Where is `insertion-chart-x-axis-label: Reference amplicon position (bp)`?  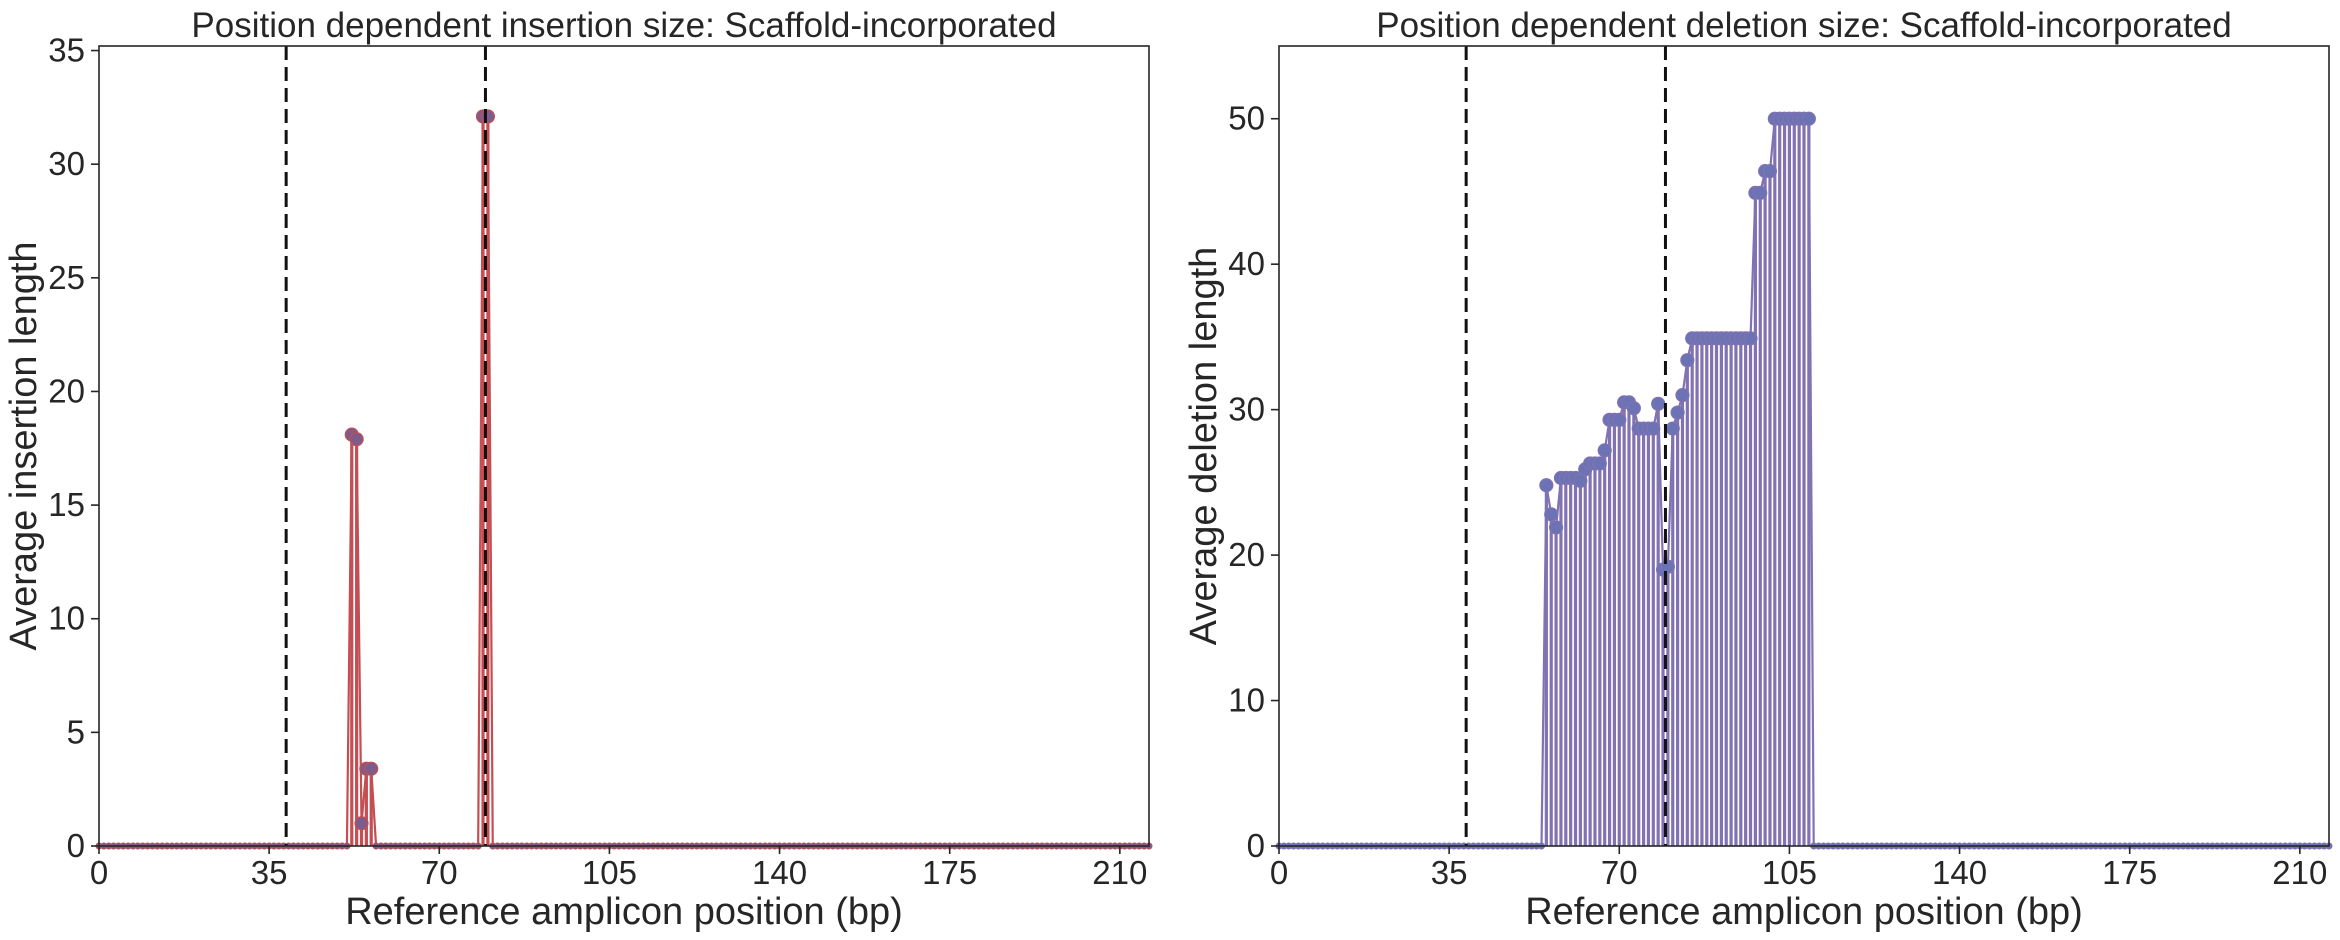 insertion-chart-x-axis-label: Reference amplicon position (bp) is located at coordinates (624, 912).